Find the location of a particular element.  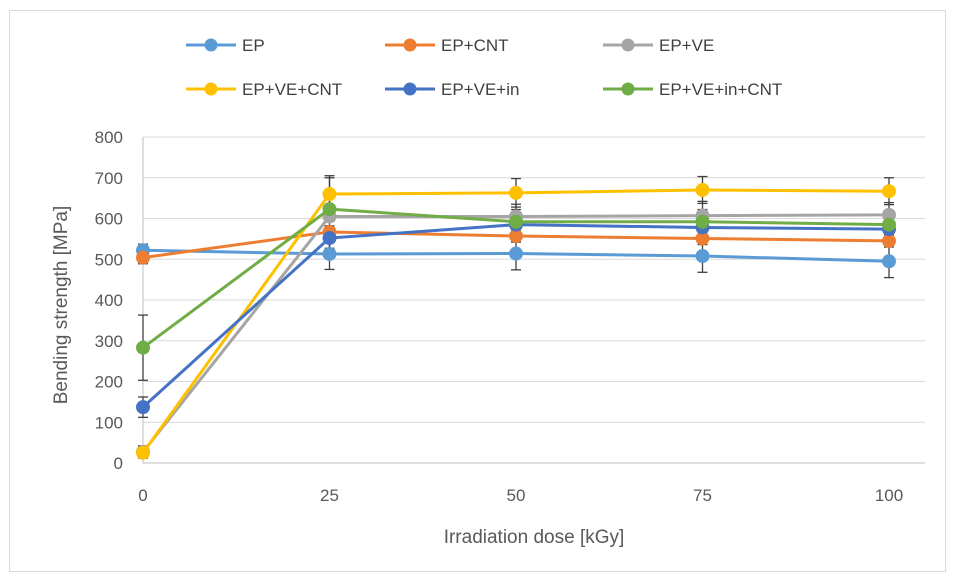

y-tick-label: 0 is located at coordinates (118, 463).